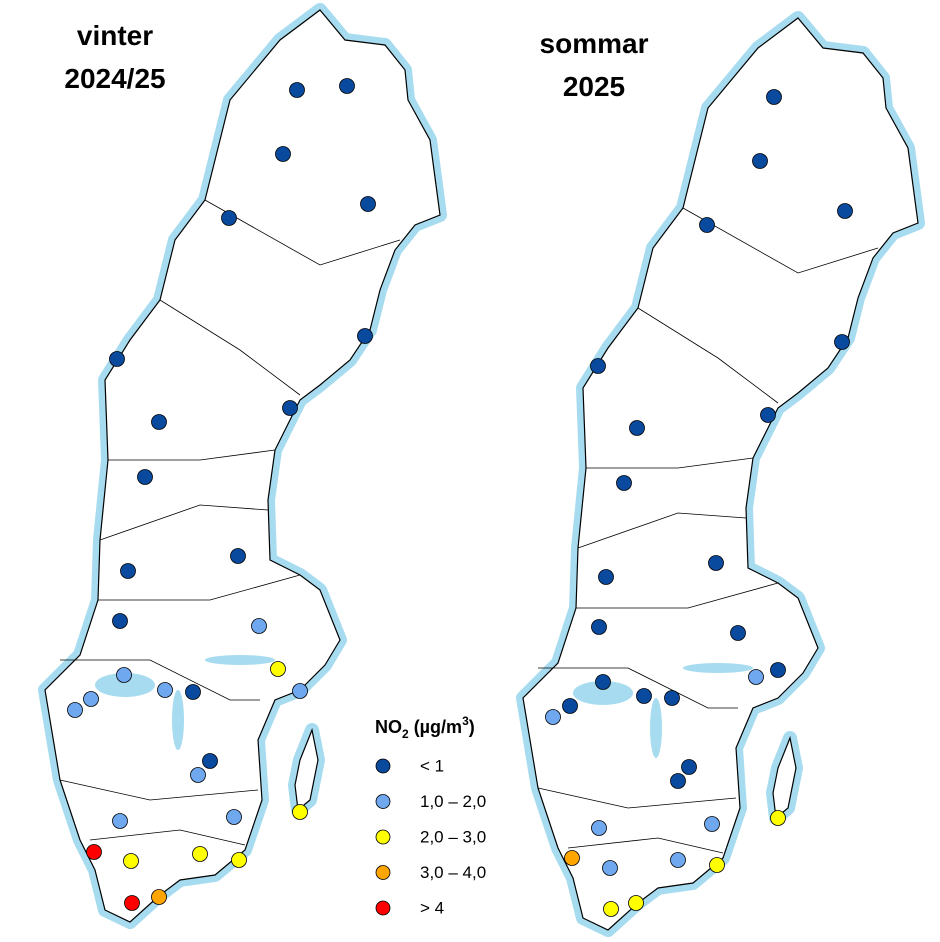  What do you see at coordinates (435, 727) in the screenshot?
I see `legend-title-part: (µg/m` at bounding box center [435, 727].